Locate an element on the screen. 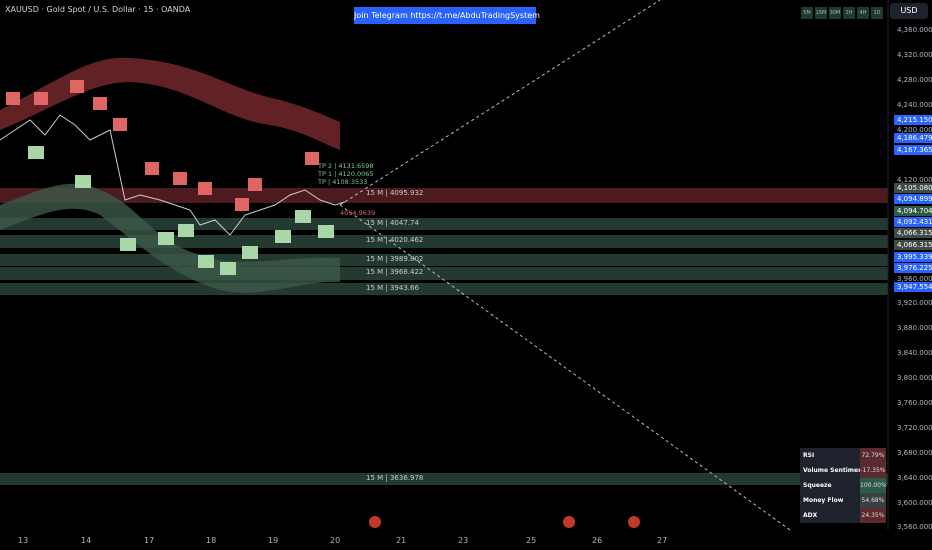 The image size is (932, 550). price-label: 4,186.479 is located at coordinates (913, 138).